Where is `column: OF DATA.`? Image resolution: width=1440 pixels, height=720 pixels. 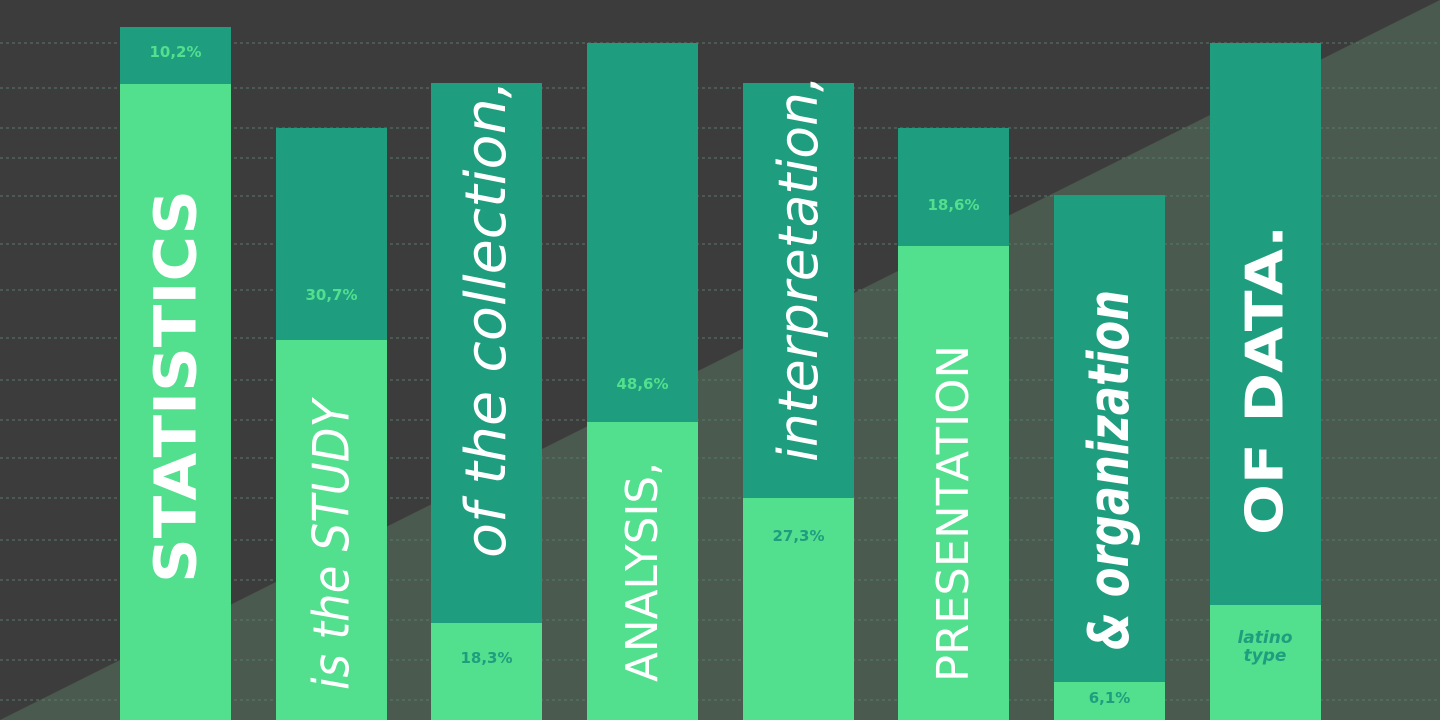
column: OF DATA. is located at coordinates (1265, 381).